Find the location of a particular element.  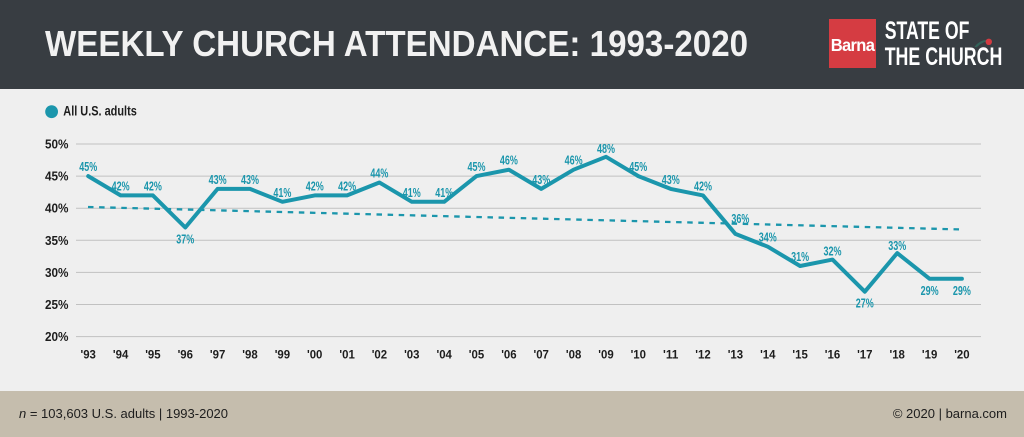

svg-text: '09 is located at coordinates (605, 356).